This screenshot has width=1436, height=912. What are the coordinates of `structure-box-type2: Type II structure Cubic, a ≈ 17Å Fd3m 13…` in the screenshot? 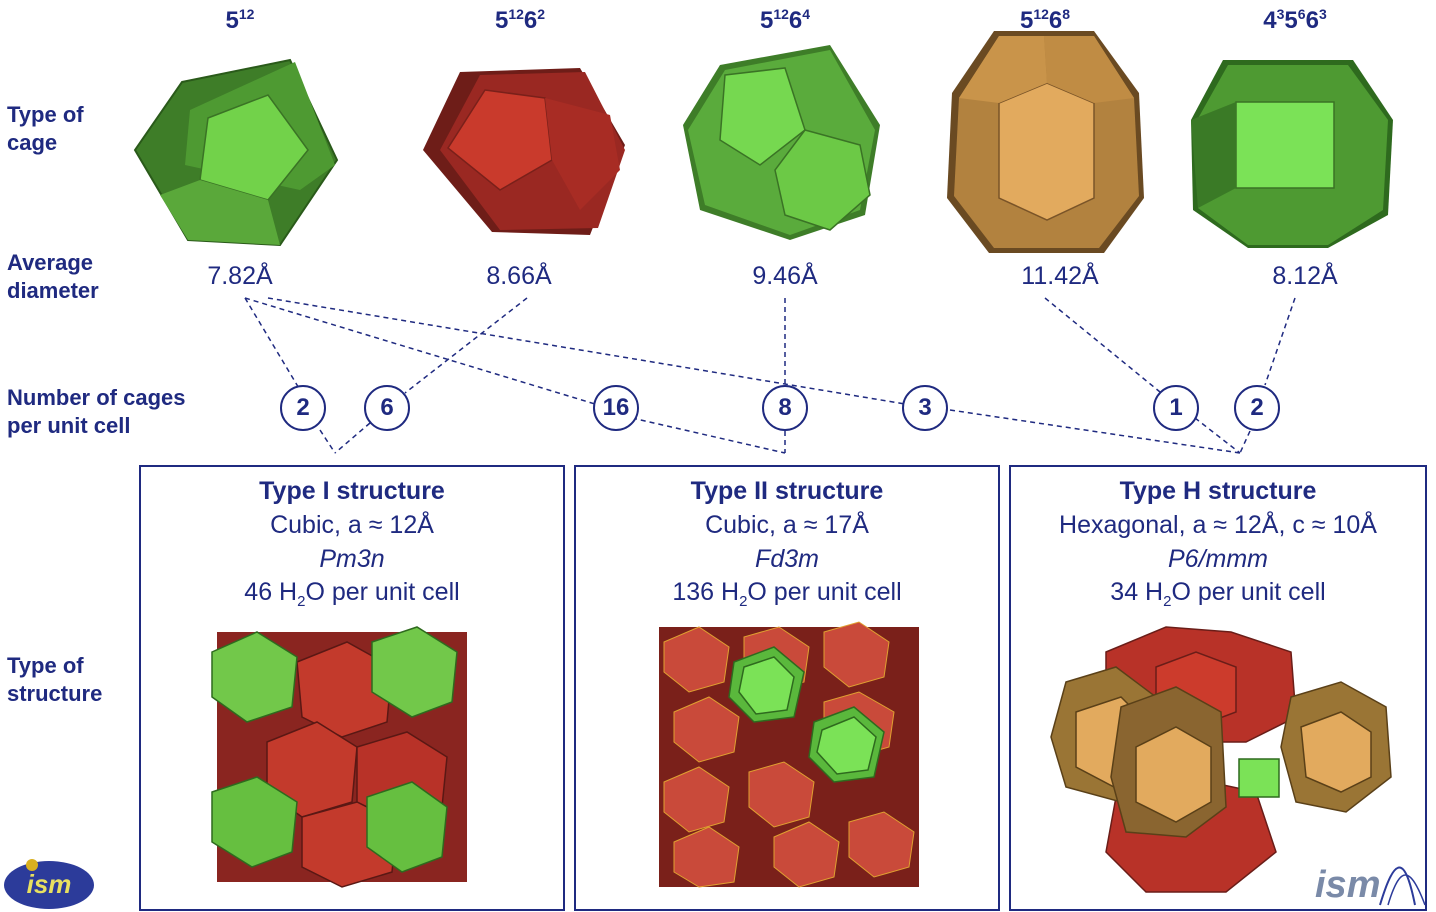 It's located at (787, 688).